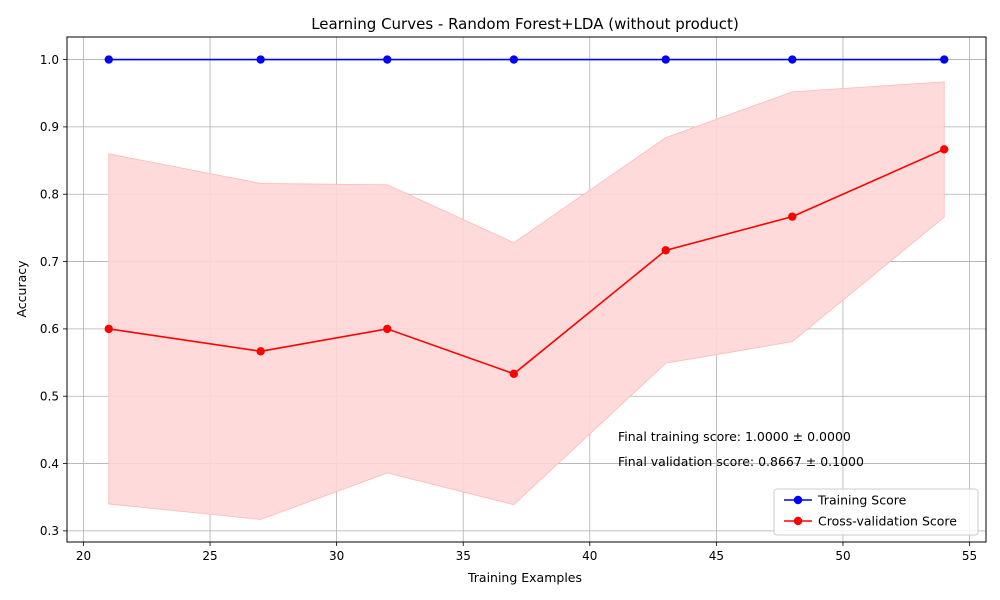 The image size is (1000, 600). What do you see at coordinates (589, 556) in the screenshot?
I see `x-tick-label: 40` at bounding box center [589, 556].